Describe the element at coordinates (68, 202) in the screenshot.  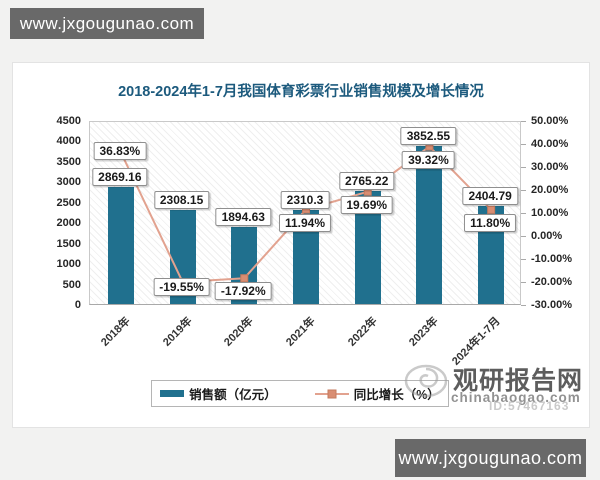
I see `y-tick-label-left: 2500` at that location.